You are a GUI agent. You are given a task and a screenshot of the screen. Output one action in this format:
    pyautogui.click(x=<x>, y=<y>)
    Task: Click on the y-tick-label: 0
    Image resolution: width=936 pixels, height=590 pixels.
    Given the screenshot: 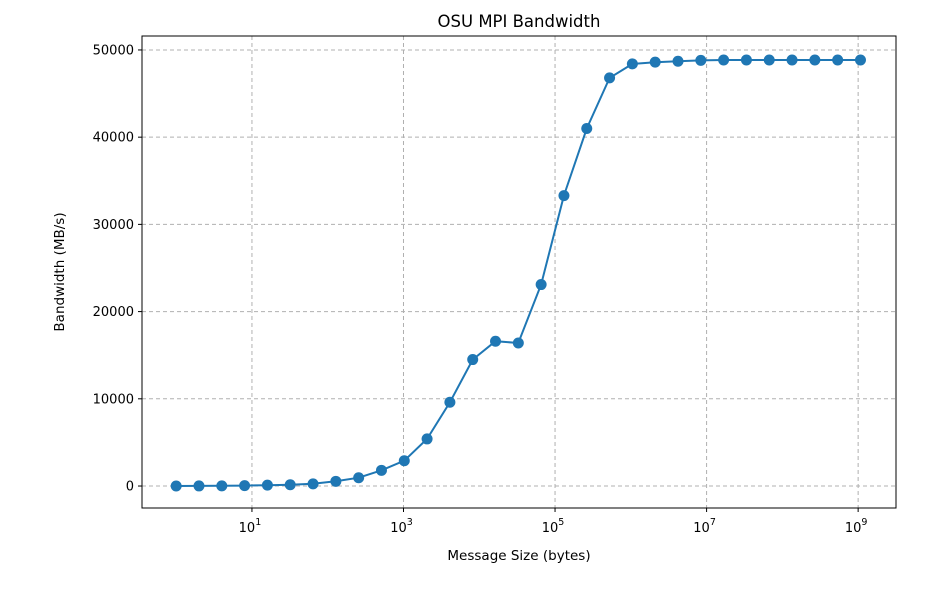 What is the action you would take?
    pyautogui.click(x=130, y=487)
    